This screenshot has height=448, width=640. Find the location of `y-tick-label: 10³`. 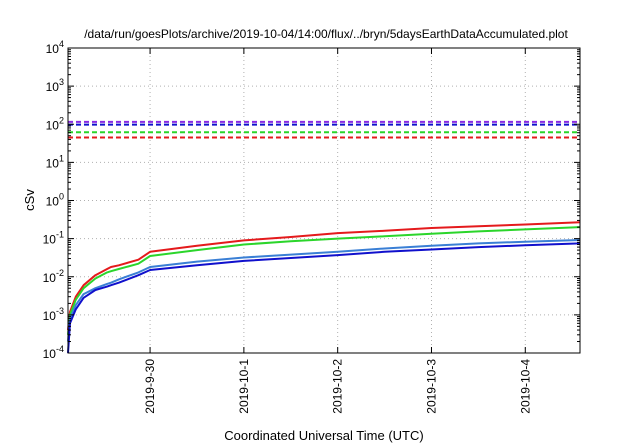

y-tick-label: 10³ is located at coordinates (55, 85).